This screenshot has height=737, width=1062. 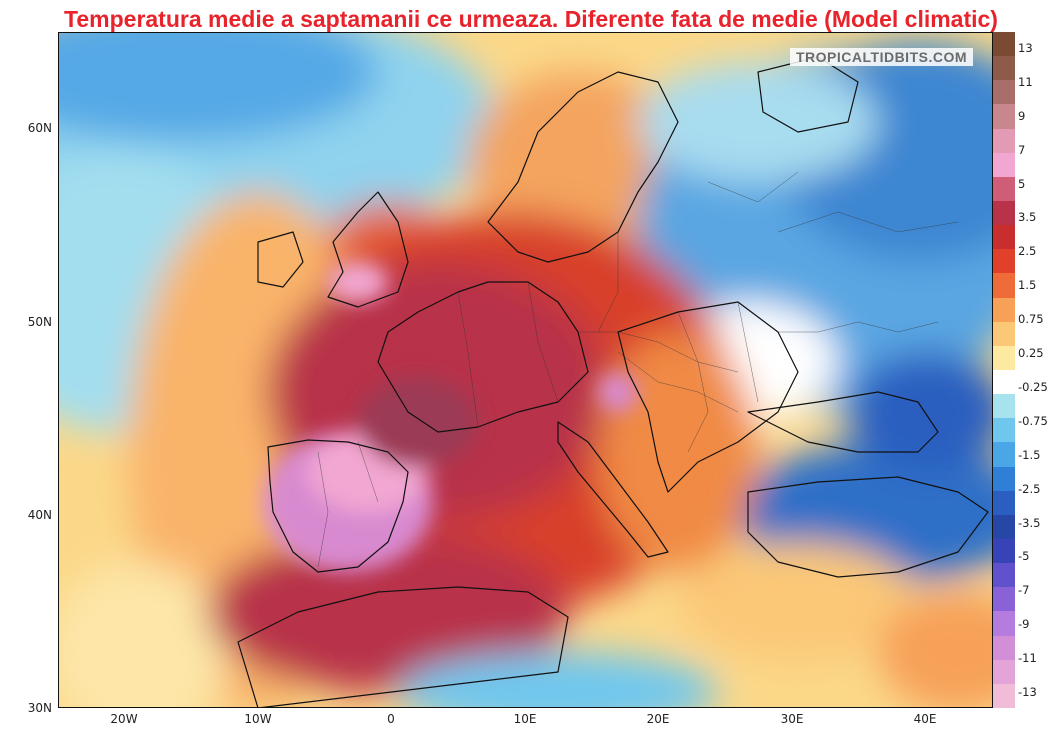 I want to click on sahara-cool-area, so click(x=558, y=680).